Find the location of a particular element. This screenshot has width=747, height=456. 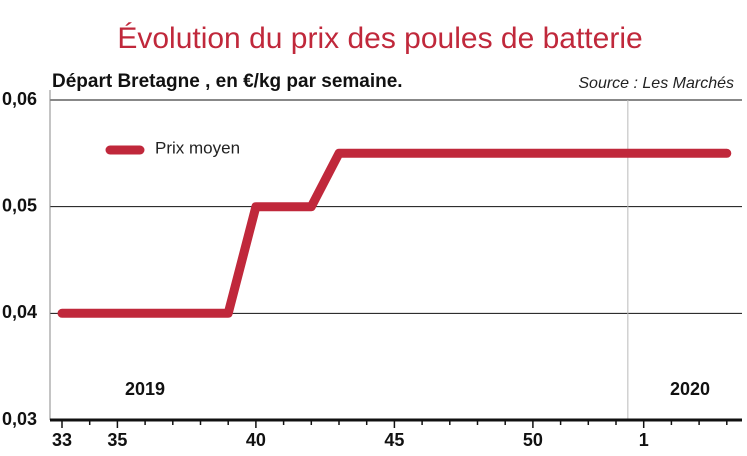

y-tick-label: 0,03 is located at coordinates (19, 419).